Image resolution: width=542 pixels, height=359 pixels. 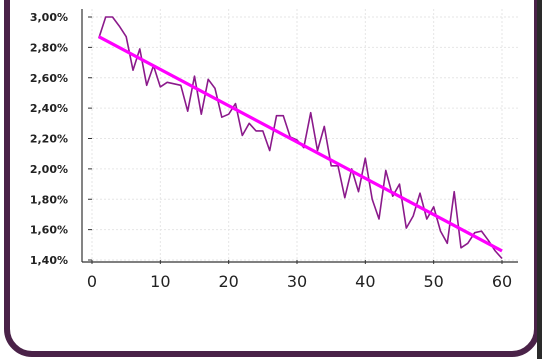 I want to click on x-tick-label: 0, so click(x=92, y=281).